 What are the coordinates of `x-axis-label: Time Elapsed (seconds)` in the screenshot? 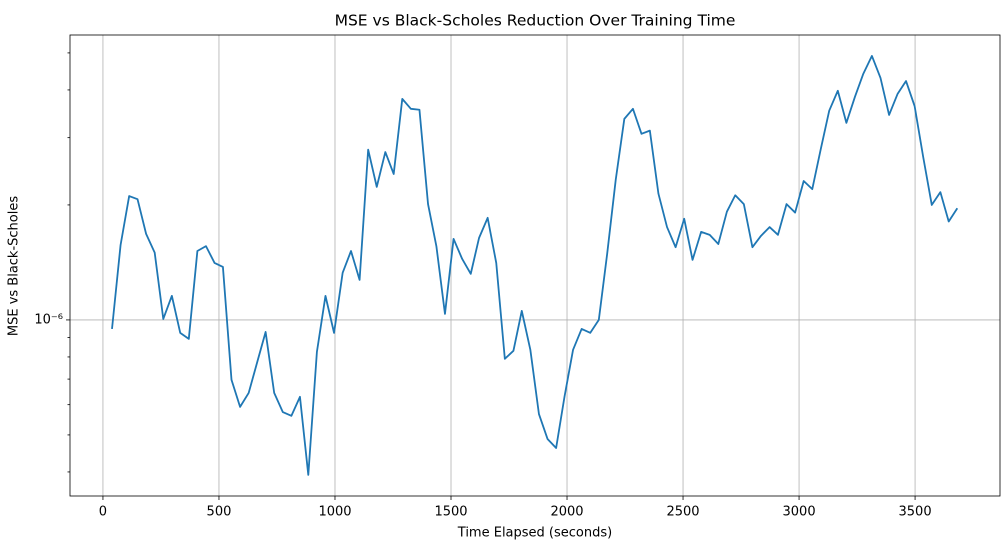 It's located at (534, 533).